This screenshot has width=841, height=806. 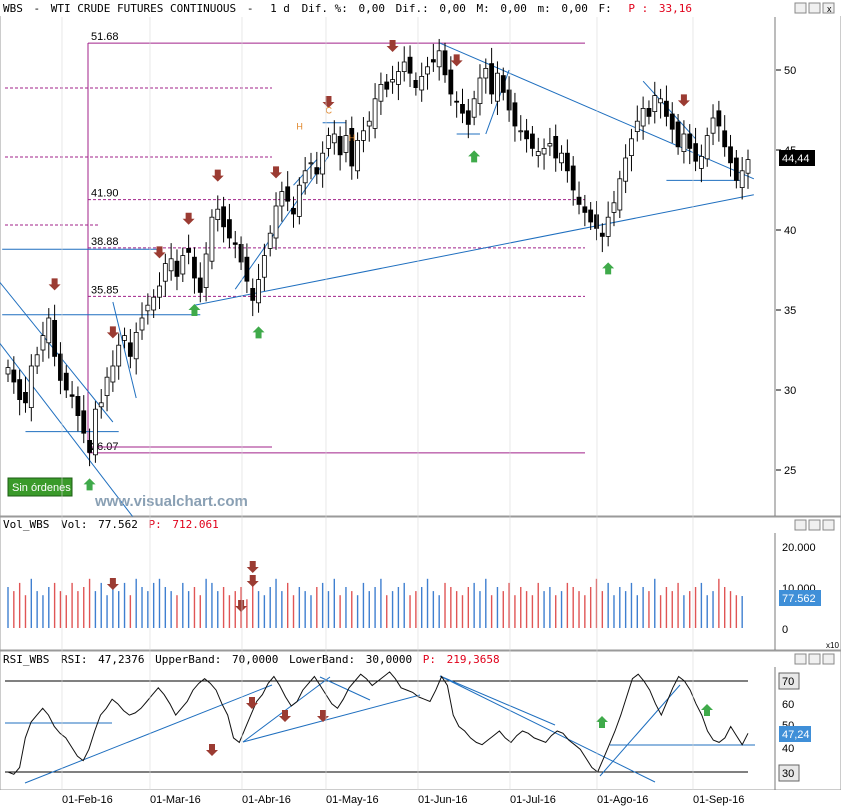 What do you see at coordinates (800, 8) in the screenshot?
I see `minimize-button` at bounding box center [800, 8].